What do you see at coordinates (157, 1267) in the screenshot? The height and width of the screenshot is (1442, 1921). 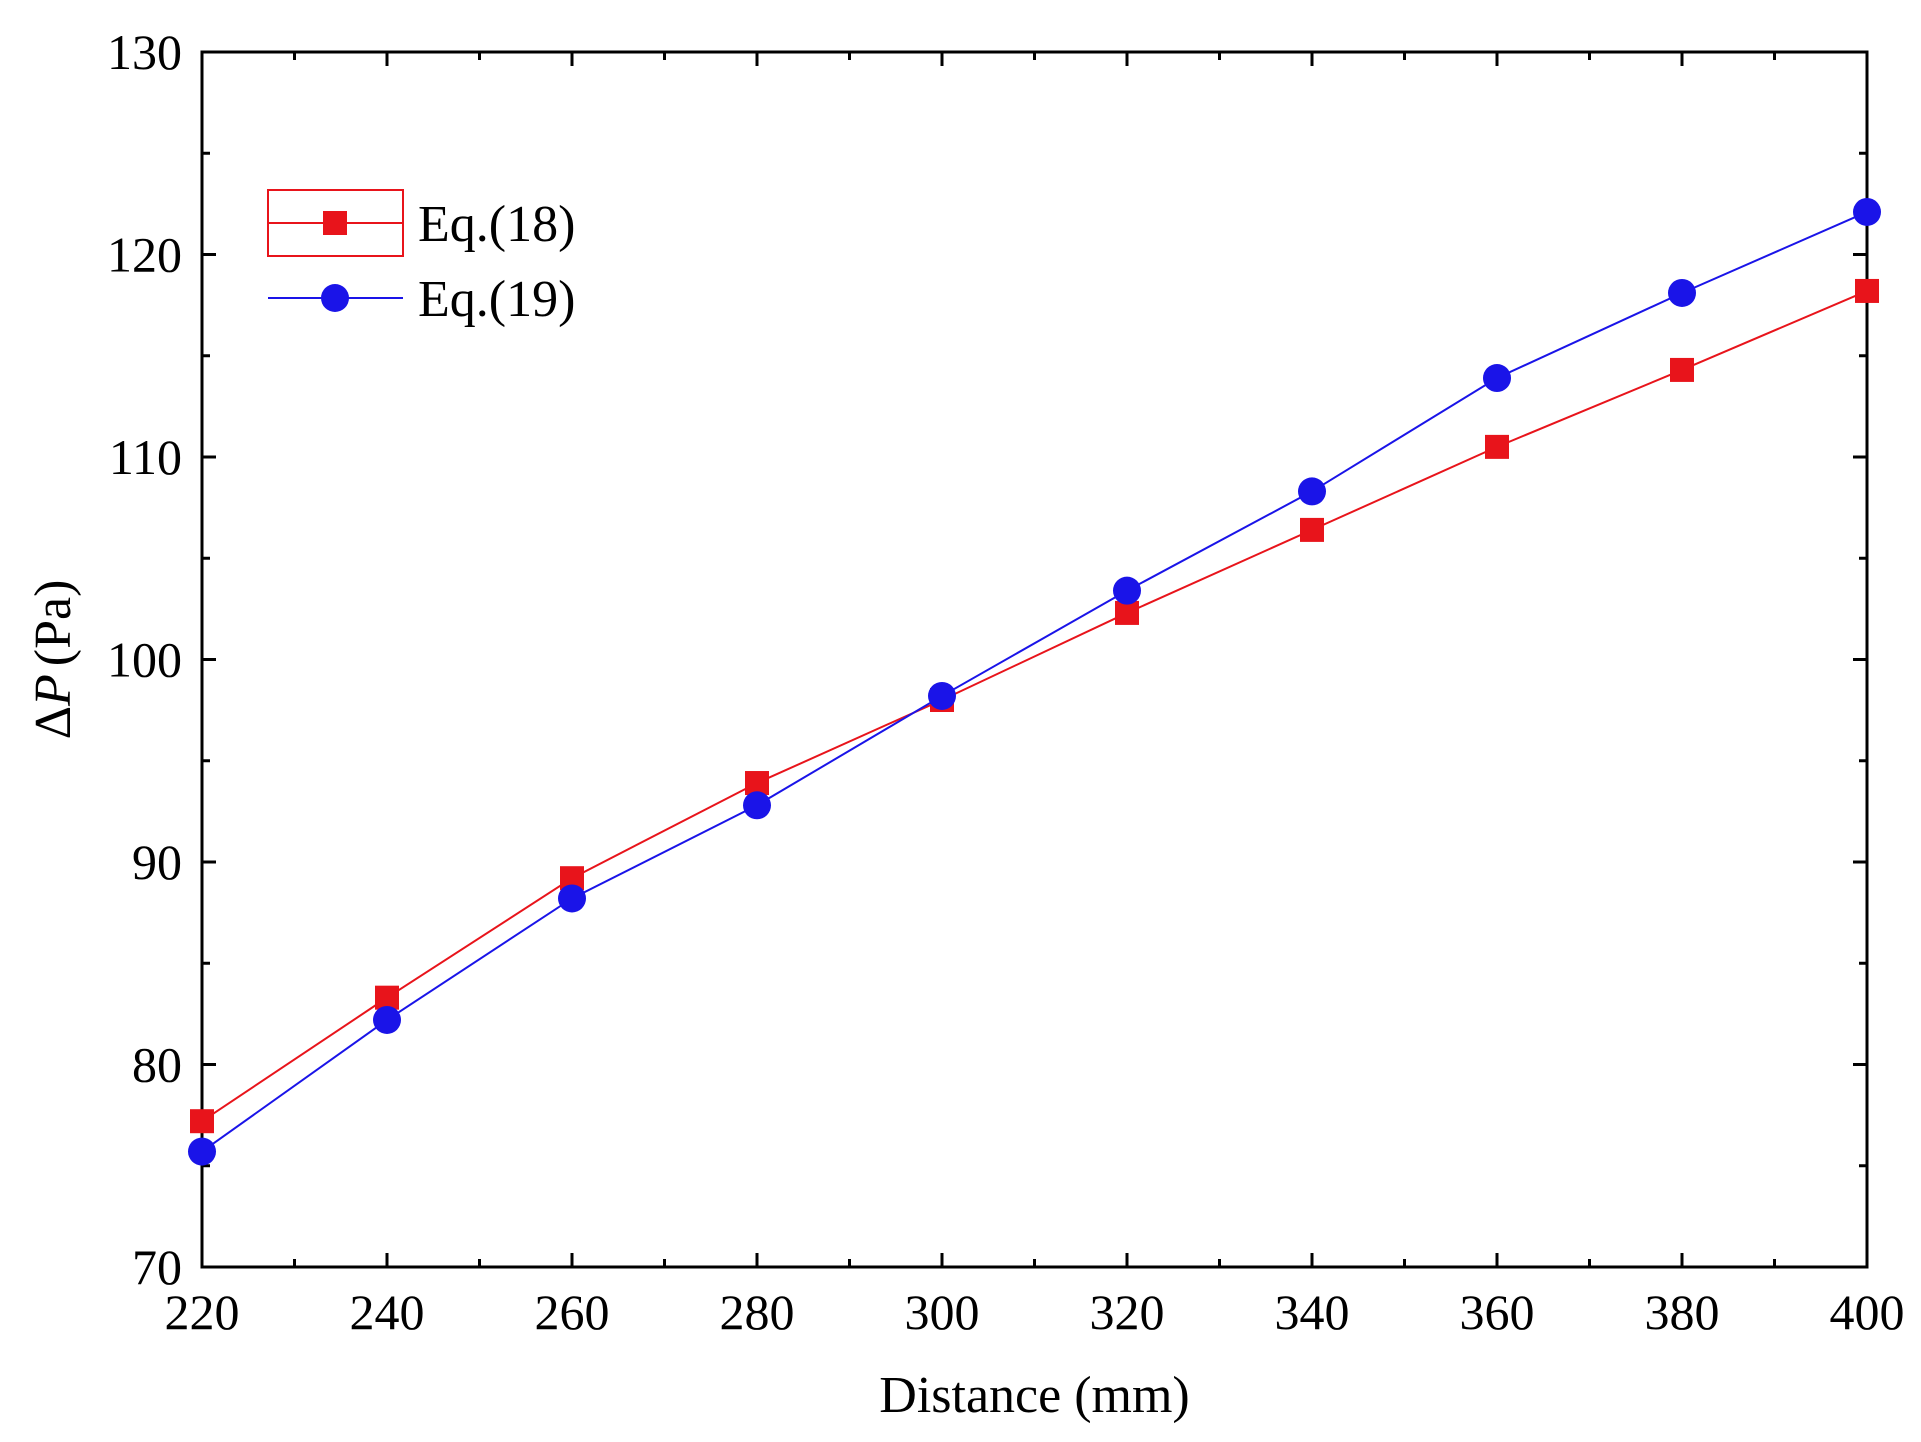 I see `y-tick-label: 70` at bounding box center [157, 1267].